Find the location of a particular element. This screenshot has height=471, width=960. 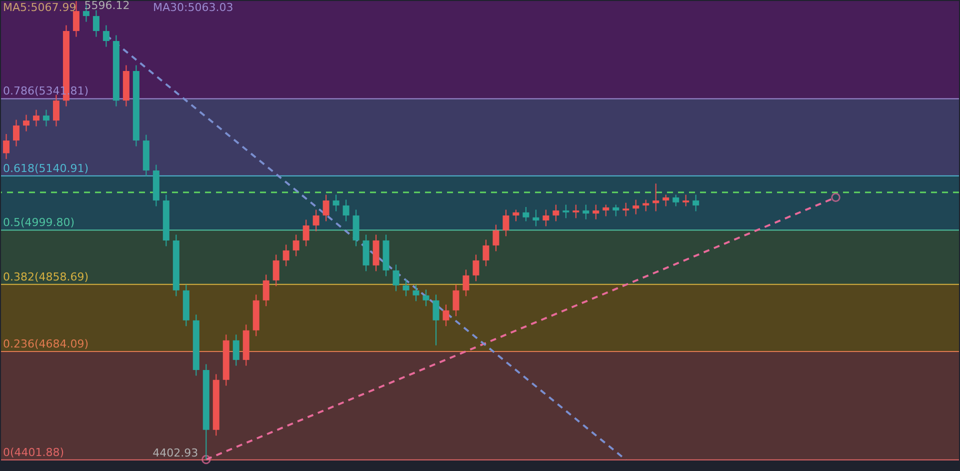

ref-line-label: 0.236(4684.09) is located at coordinates (46, 343).